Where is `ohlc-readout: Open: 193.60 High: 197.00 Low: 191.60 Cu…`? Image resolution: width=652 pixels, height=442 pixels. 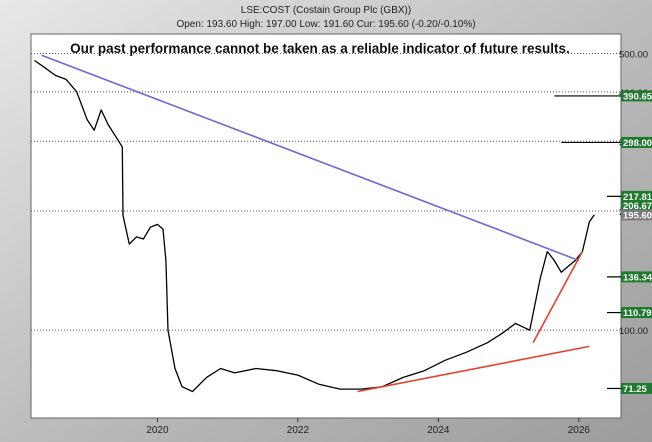
ohlc-readout: Open: 193.60 High: 197.00 Low: 191.60 Cu… is located at coordinates (325, 24).